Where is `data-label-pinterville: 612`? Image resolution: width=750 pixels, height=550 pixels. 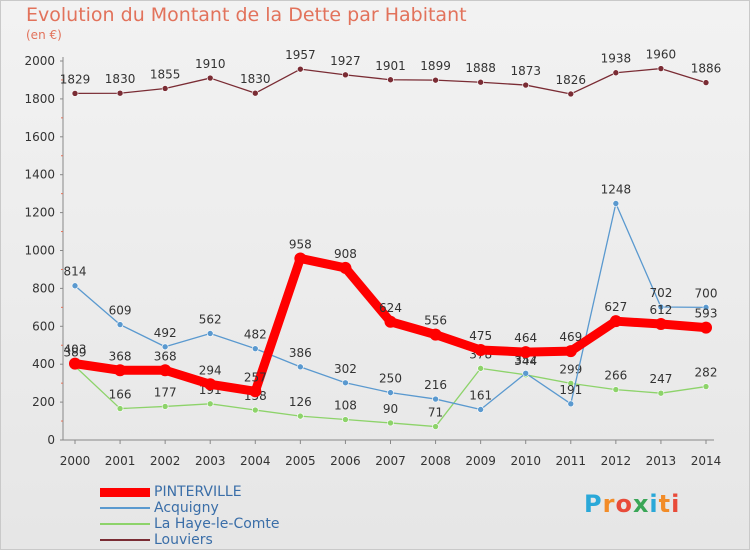 data-label-pinterville: 612 is located at coordinates (660, 310).